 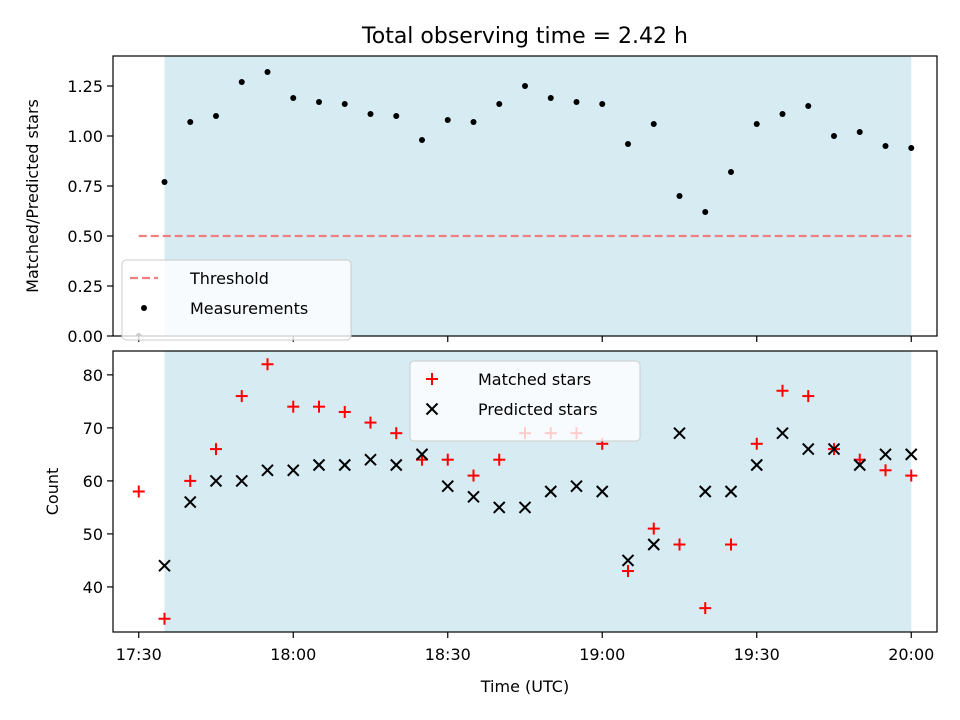 I want to click on x-tick-label: 19:00, so click(x=602, y=654).